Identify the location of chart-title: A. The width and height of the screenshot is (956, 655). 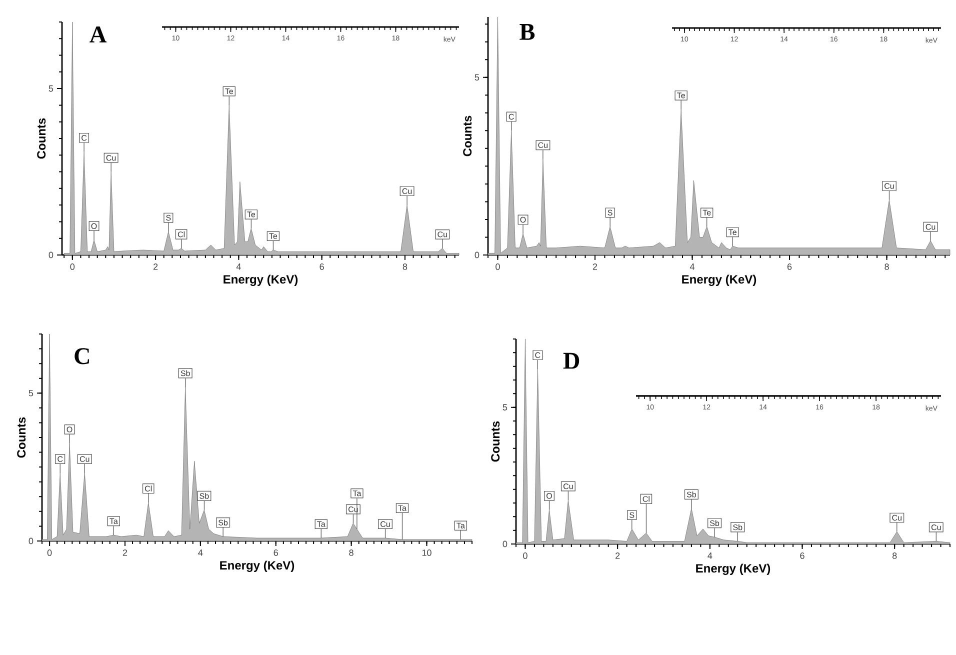
(98, 34).